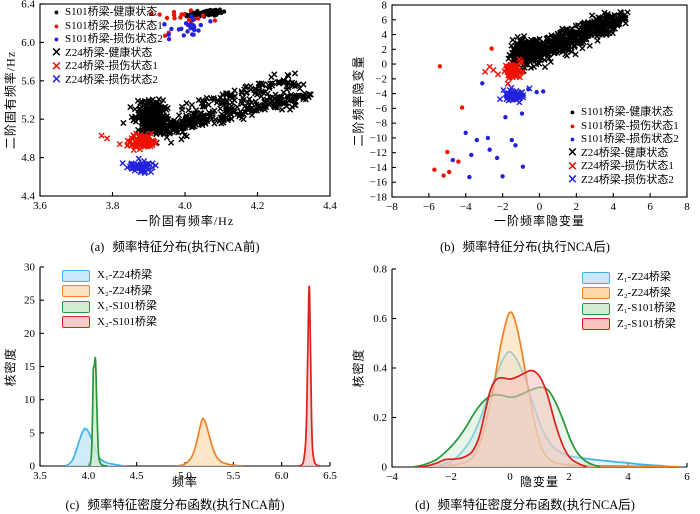 The image size is (700, 514). Describe the element at coordinates (192, 375) in the screenshot. I see `plot-area-c` at that location.